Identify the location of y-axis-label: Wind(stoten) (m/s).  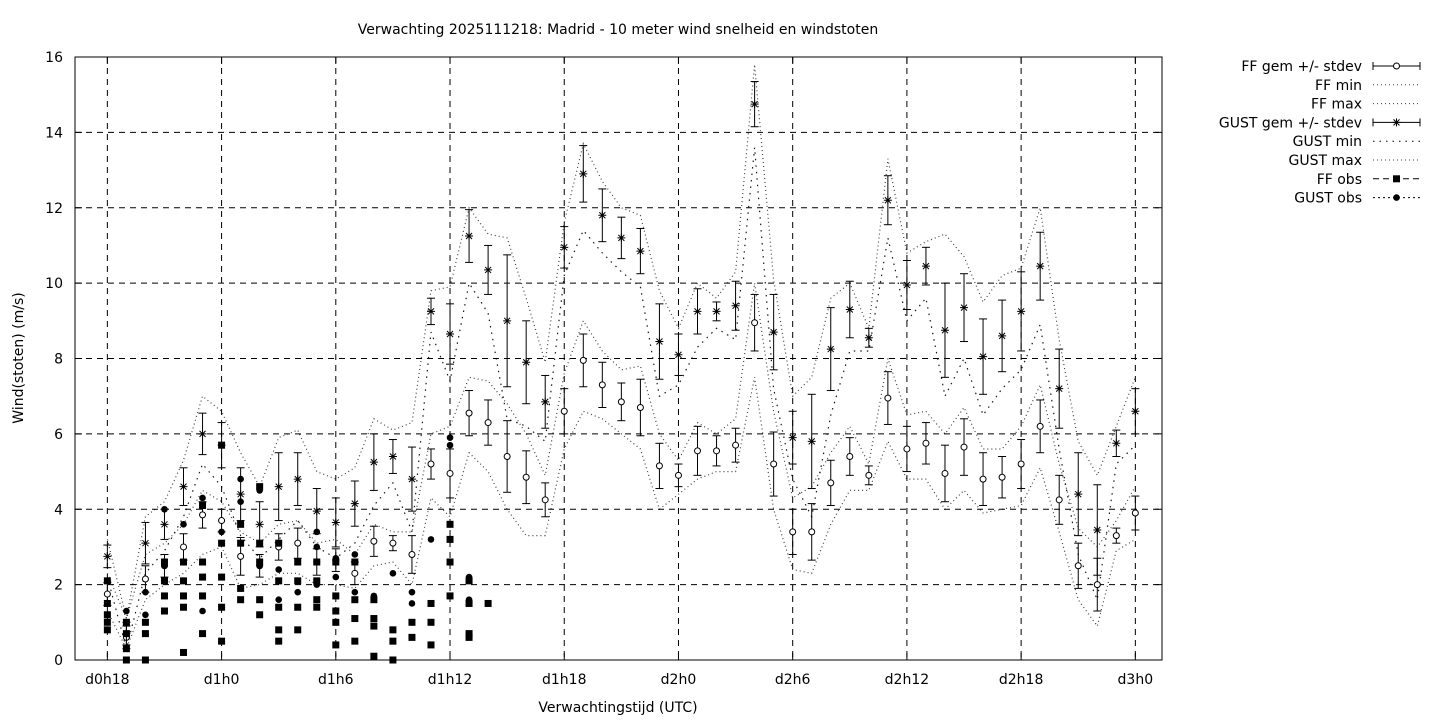
(19, 357).